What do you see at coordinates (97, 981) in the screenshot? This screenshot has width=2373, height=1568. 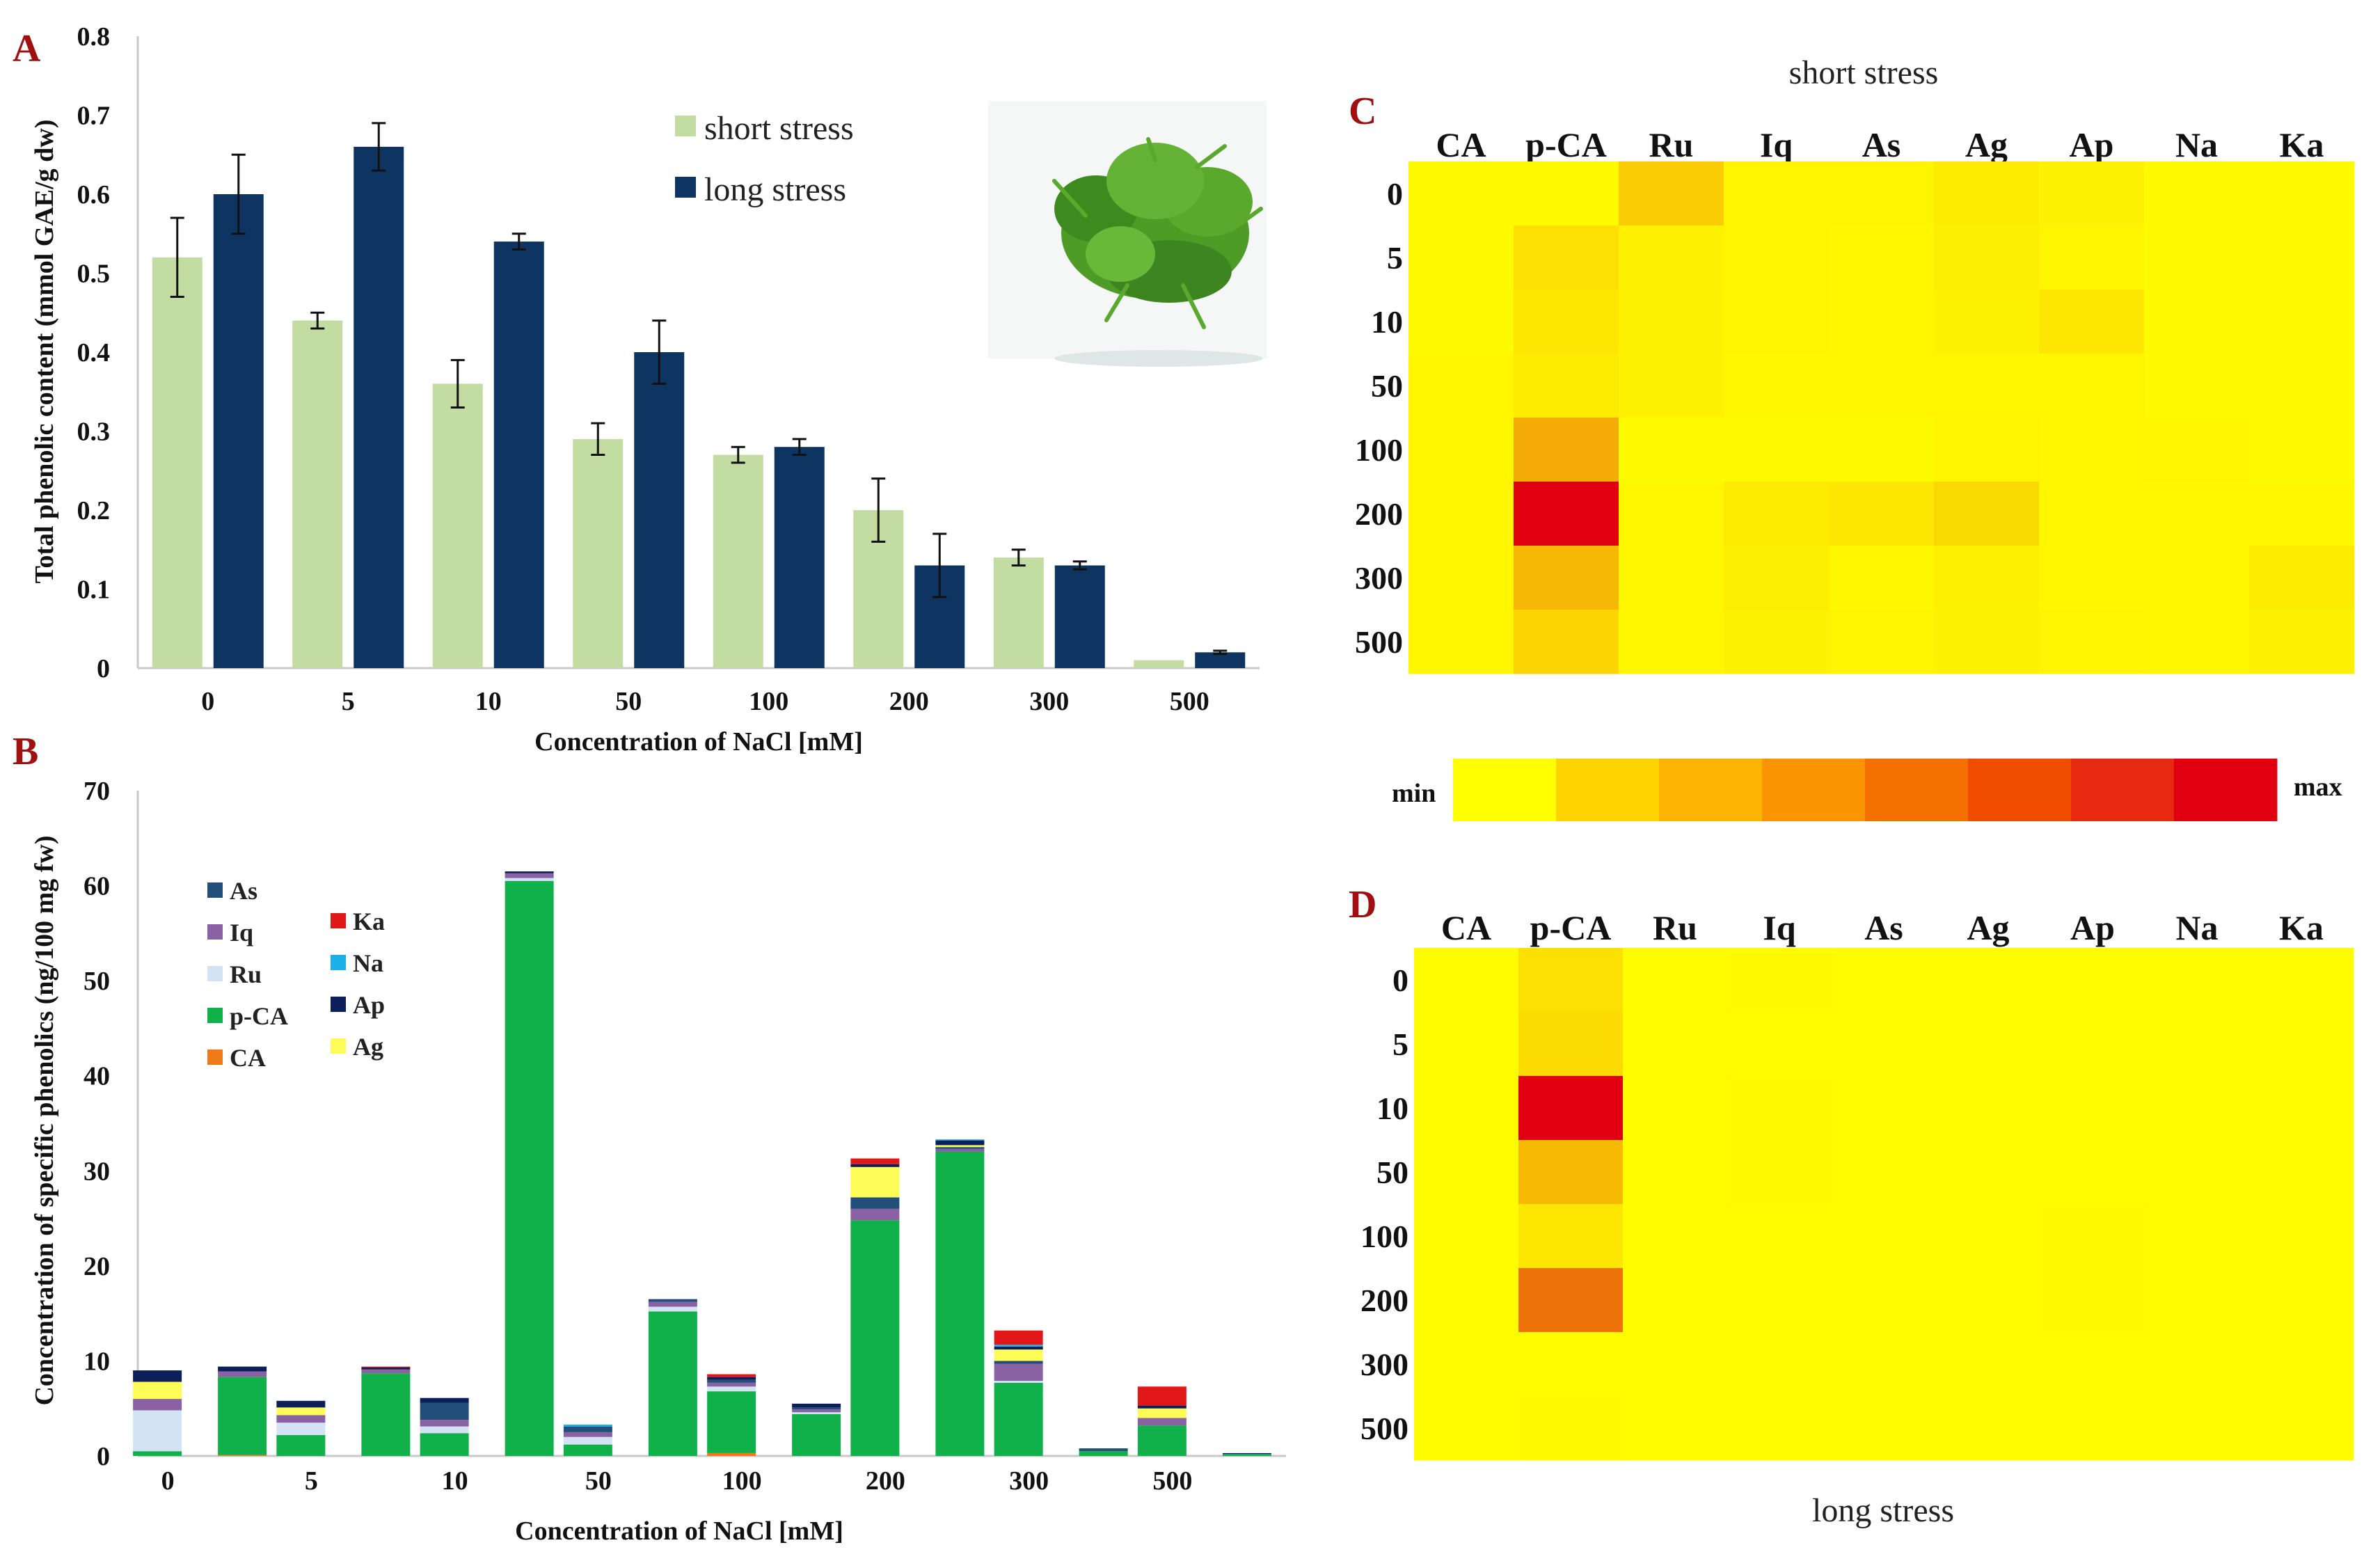 I see `panel-b-y-tick-label: 50` at bounding box center [97, 981].